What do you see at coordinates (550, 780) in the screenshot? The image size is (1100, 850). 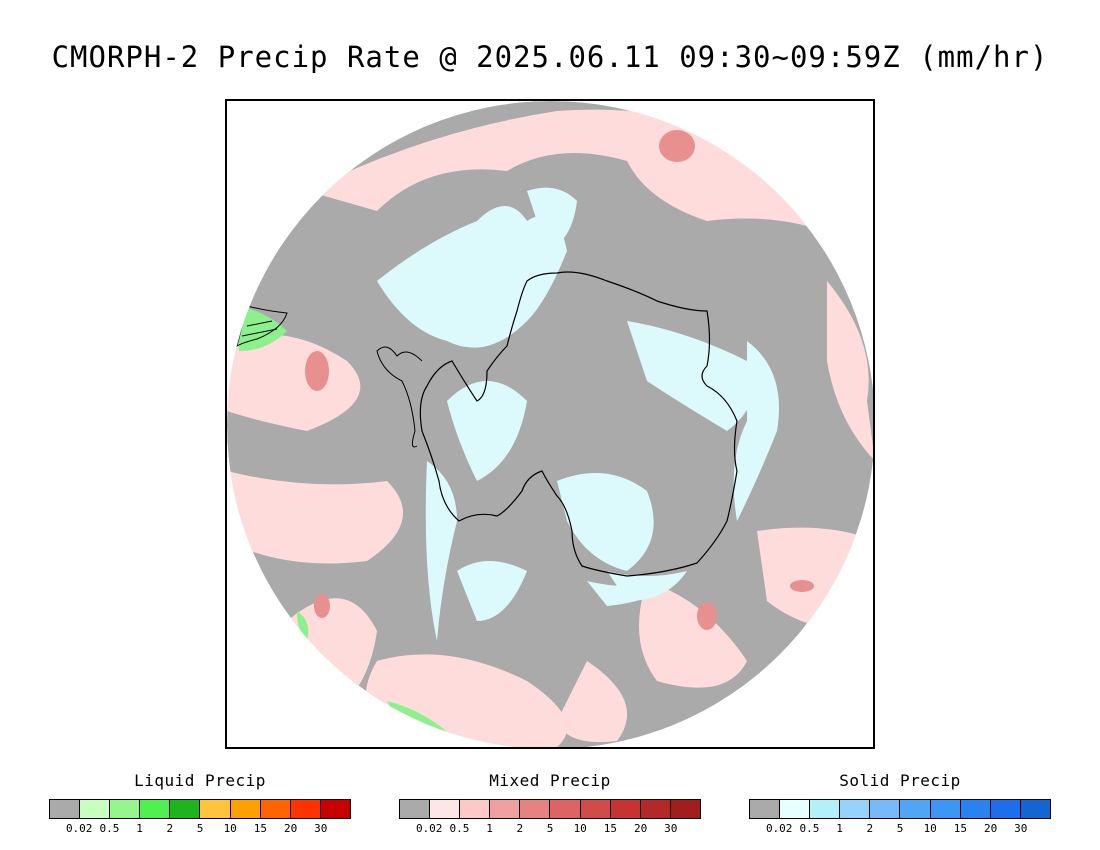 I see `mixed-legend-title: Mixed Precip` at bounding box center [550, 780].